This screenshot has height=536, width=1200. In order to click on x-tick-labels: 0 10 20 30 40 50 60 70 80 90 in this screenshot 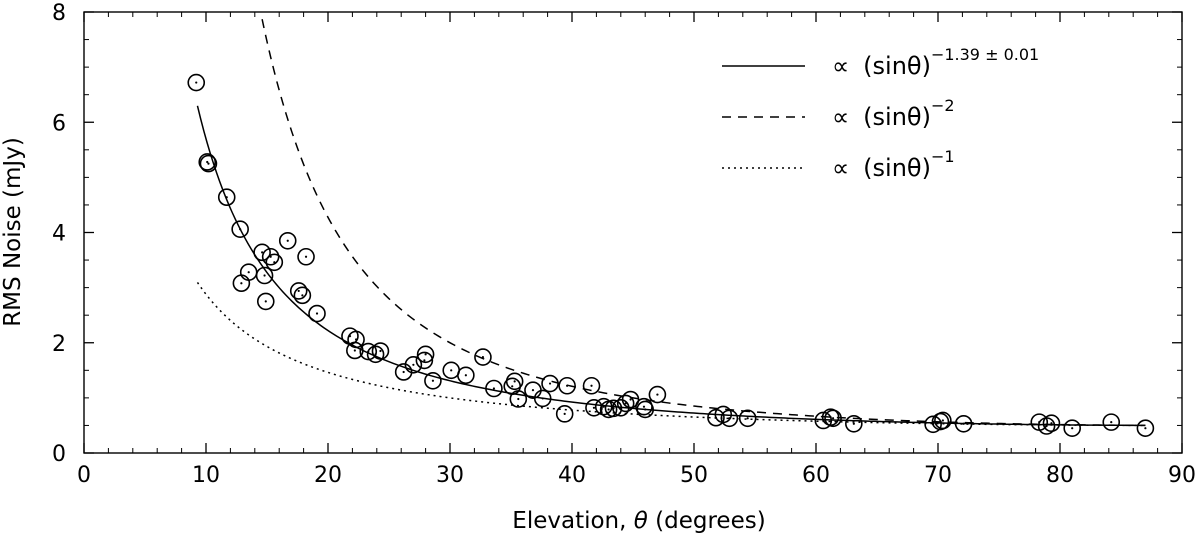, I will do `click(636, 475)`.